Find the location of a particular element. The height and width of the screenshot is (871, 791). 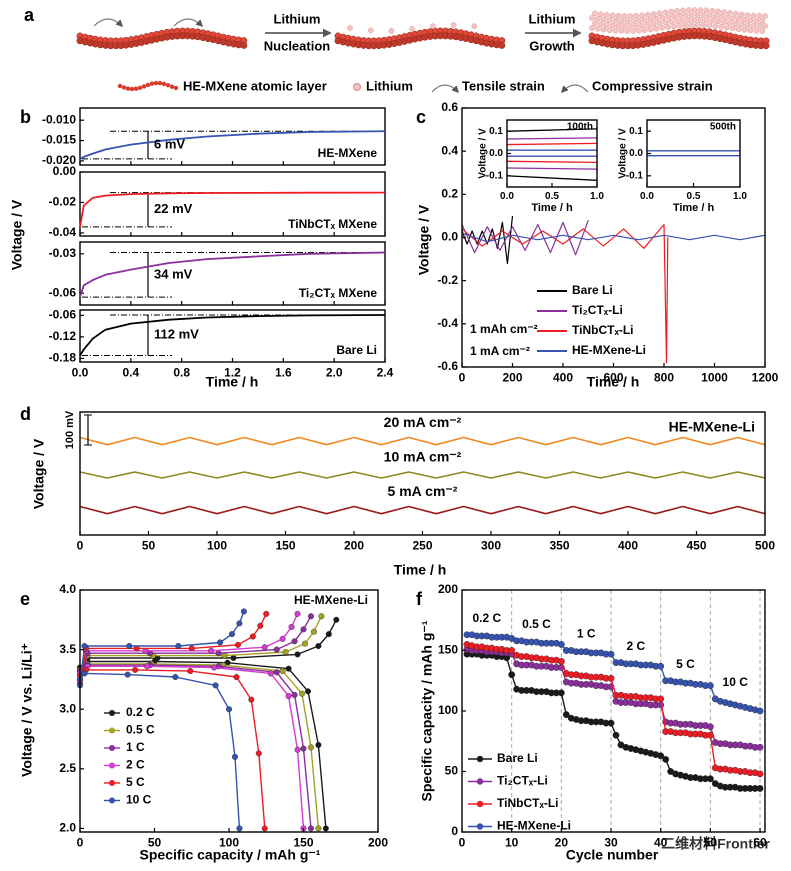

inset-title: 100th is located at coordinates (580, 127).